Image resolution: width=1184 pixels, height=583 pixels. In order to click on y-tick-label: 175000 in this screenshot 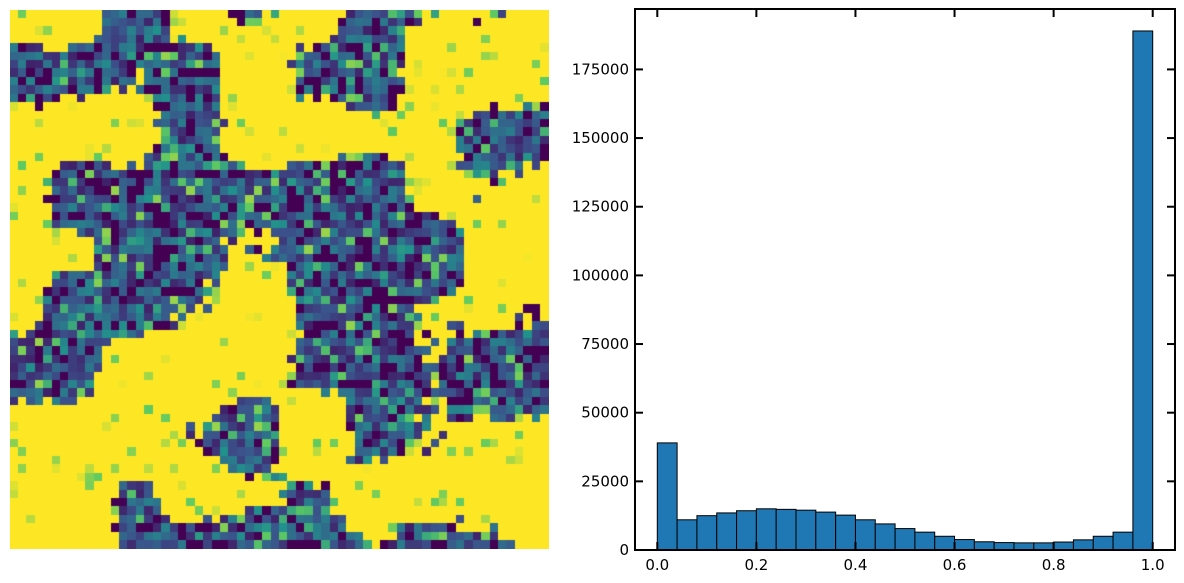, I will do `click(600, 69)`.